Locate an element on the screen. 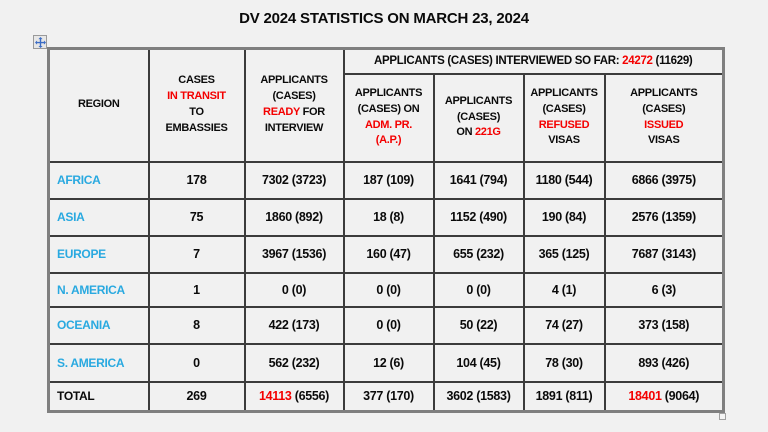  cell-transit: 178 is located at coordinates (196, 180).